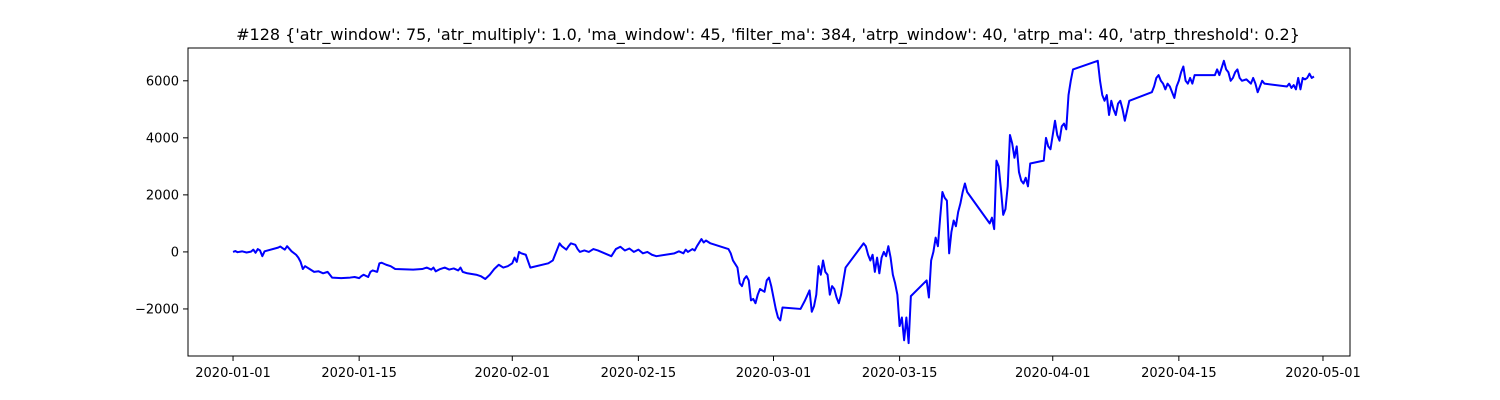 This screenshot has width=1500, height=400. Describe the element at coordinates (1323, 373) in the screenshot. I see `x-tick-label: 2020-05-01` at that location.